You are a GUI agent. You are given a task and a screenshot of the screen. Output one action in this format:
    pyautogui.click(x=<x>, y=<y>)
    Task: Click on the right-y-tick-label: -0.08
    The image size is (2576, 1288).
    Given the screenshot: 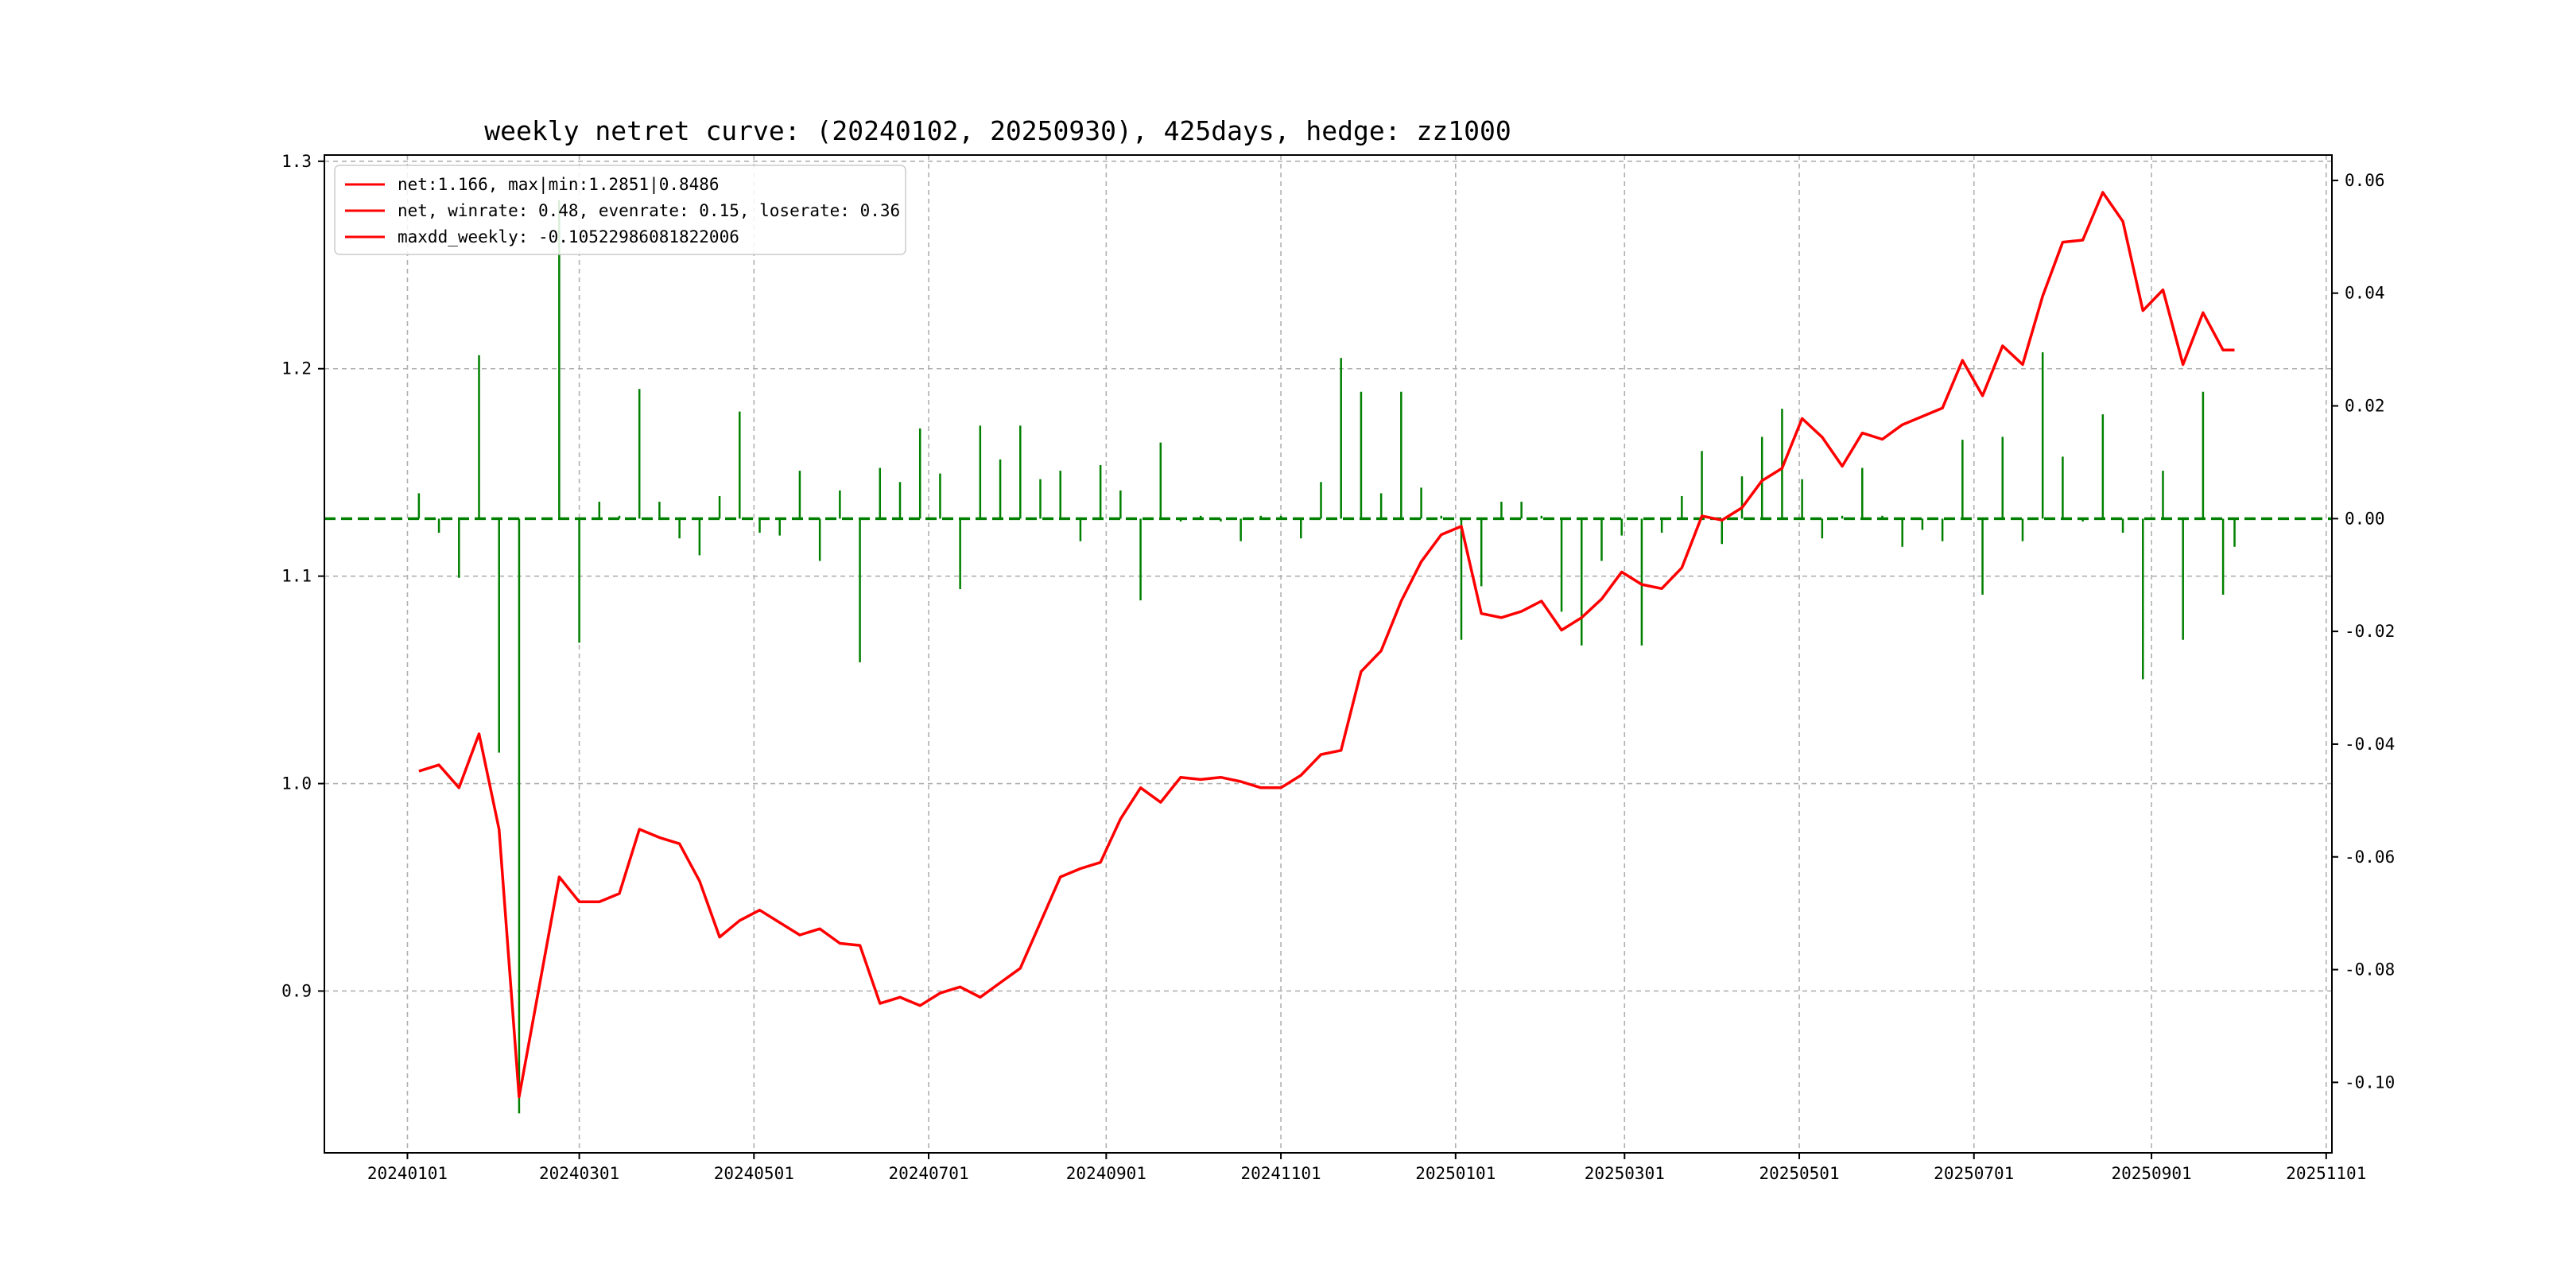 What is the action you would take?
    pyautogui.click(x=2370, y=970)
    